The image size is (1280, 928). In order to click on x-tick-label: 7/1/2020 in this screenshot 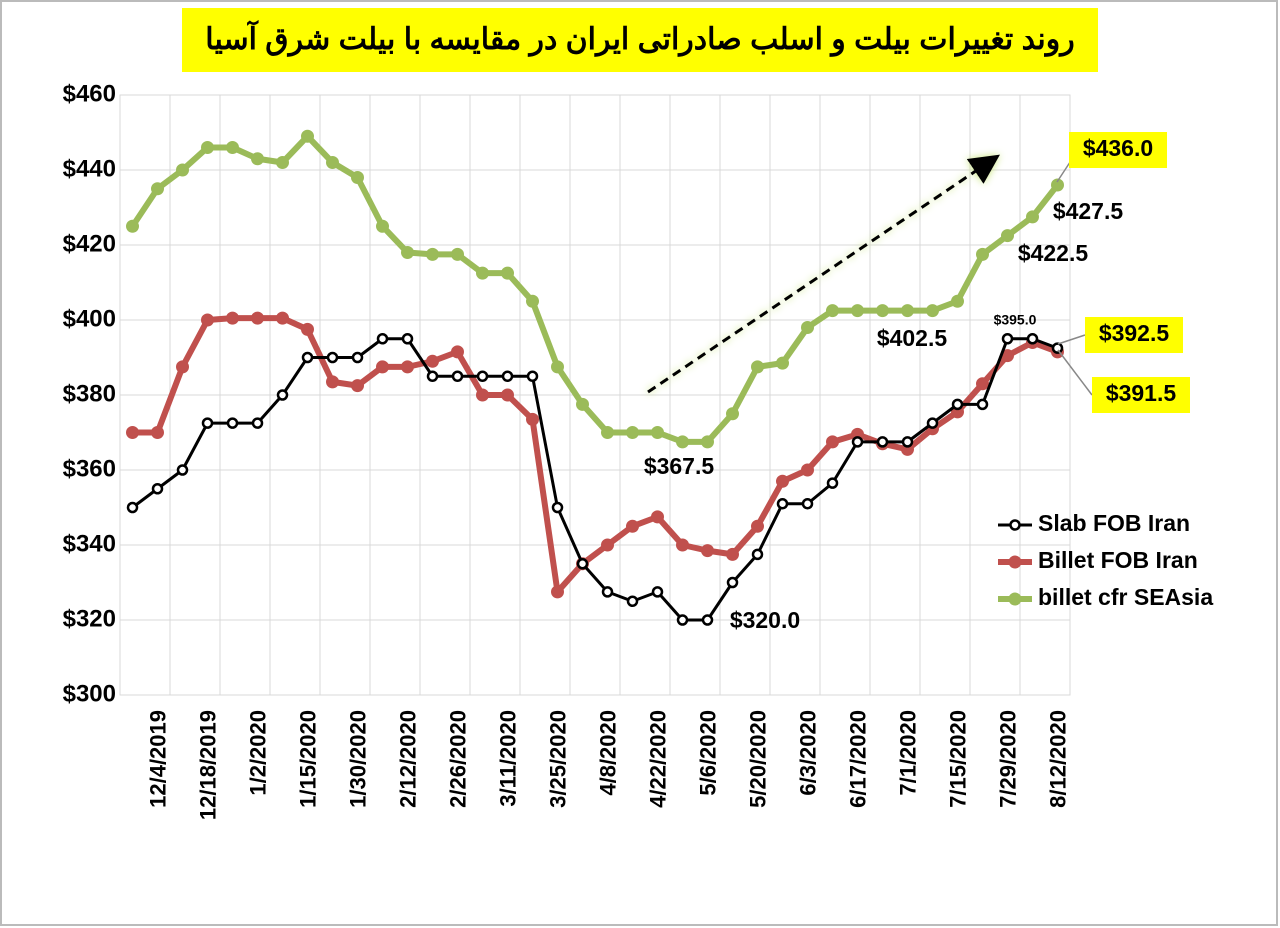, I will do `click(907, 753)`.